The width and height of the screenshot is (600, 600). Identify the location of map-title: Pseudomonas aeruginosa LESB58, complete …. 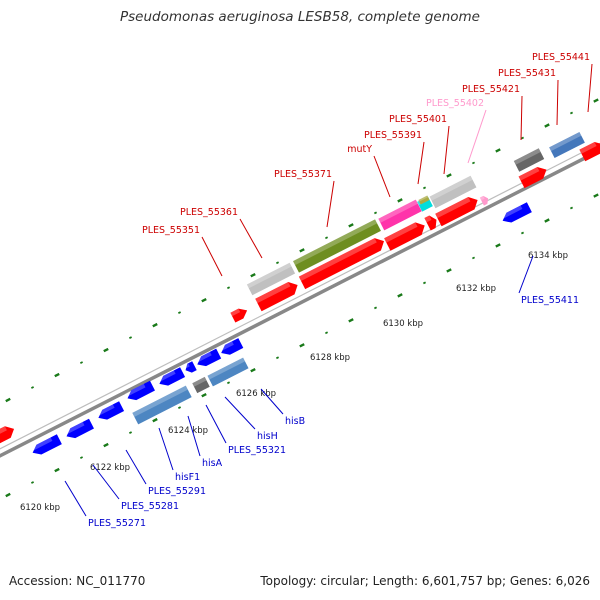
(300, 17).